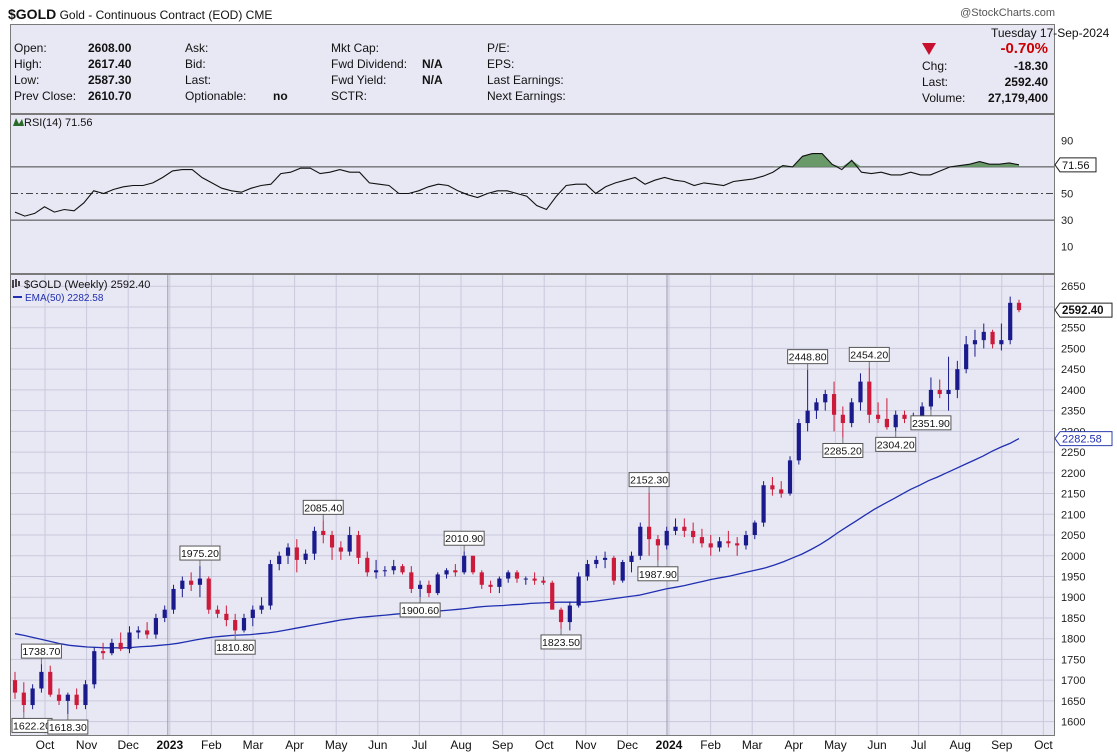  Describe the element at coordinates (1073, 515) in the screenshot. I see `price-y-tick: 2100` at that location.